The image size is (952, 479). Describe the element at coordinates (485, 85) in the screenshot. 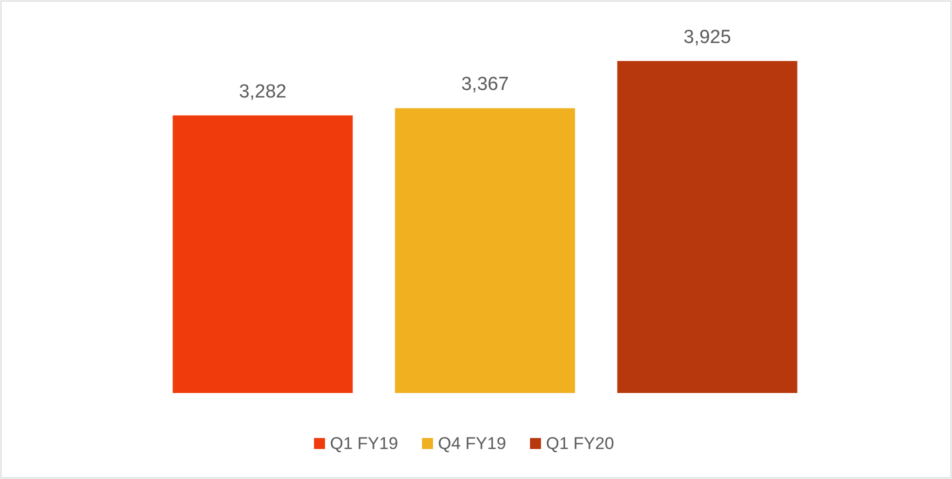

I see `data-label: 3,367` at that location.